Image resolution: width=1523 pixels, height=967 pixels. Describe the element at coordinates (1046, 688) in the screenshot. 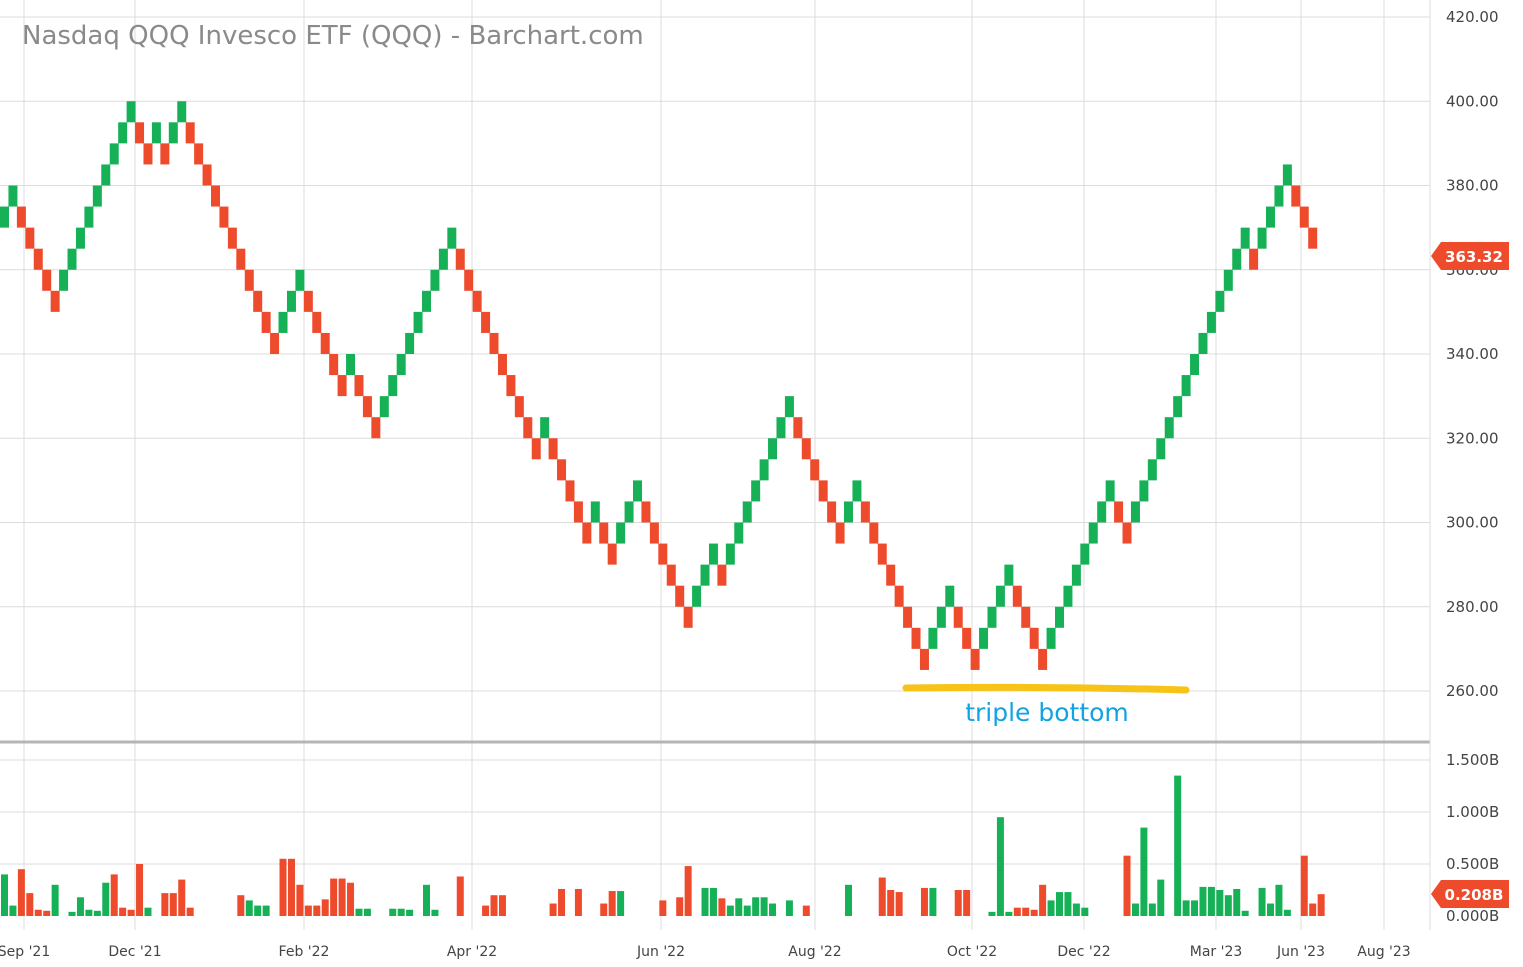

I see `support-line` at that location.